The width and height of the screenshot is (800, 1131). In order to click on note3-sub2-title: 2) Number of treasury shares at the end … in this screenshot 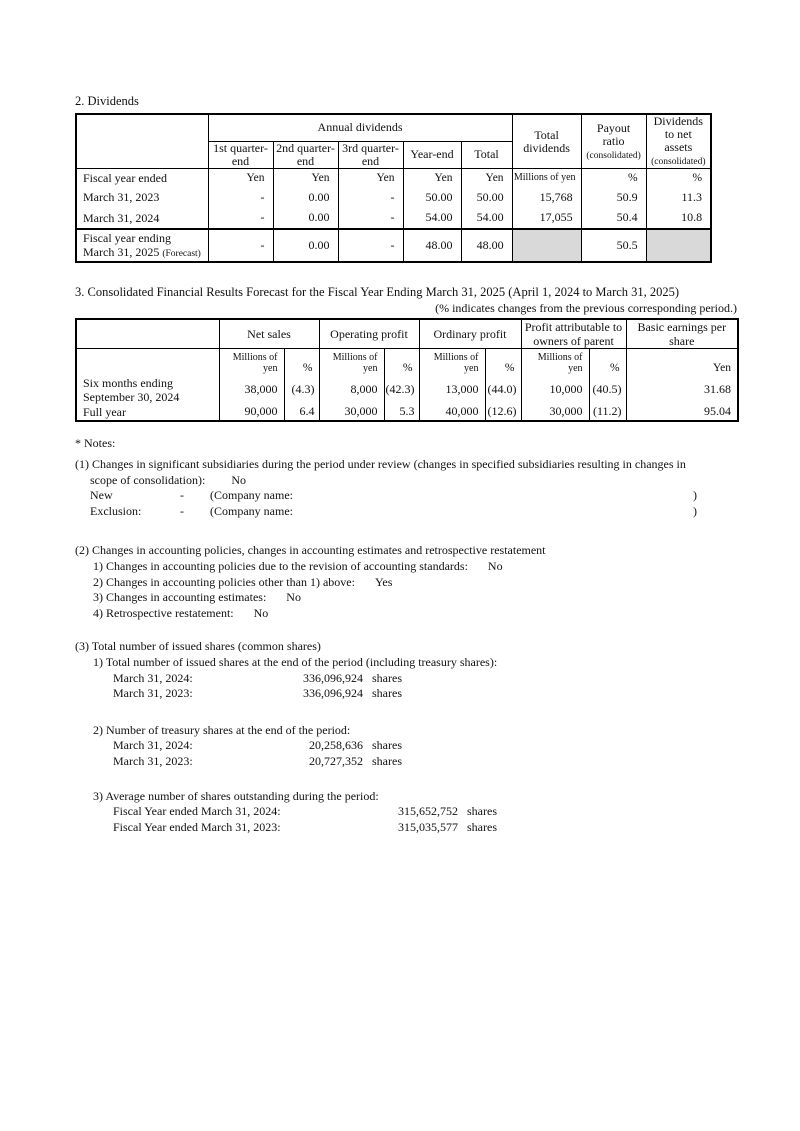, I will do `click(222, 729)`.